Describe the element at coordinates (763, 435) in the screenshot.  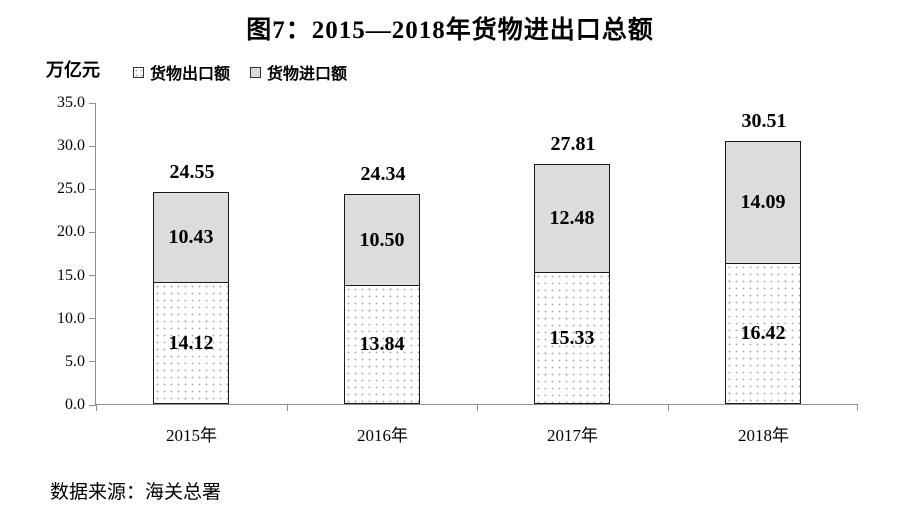
I see `x-axis-category-label: 2018年` at that location.